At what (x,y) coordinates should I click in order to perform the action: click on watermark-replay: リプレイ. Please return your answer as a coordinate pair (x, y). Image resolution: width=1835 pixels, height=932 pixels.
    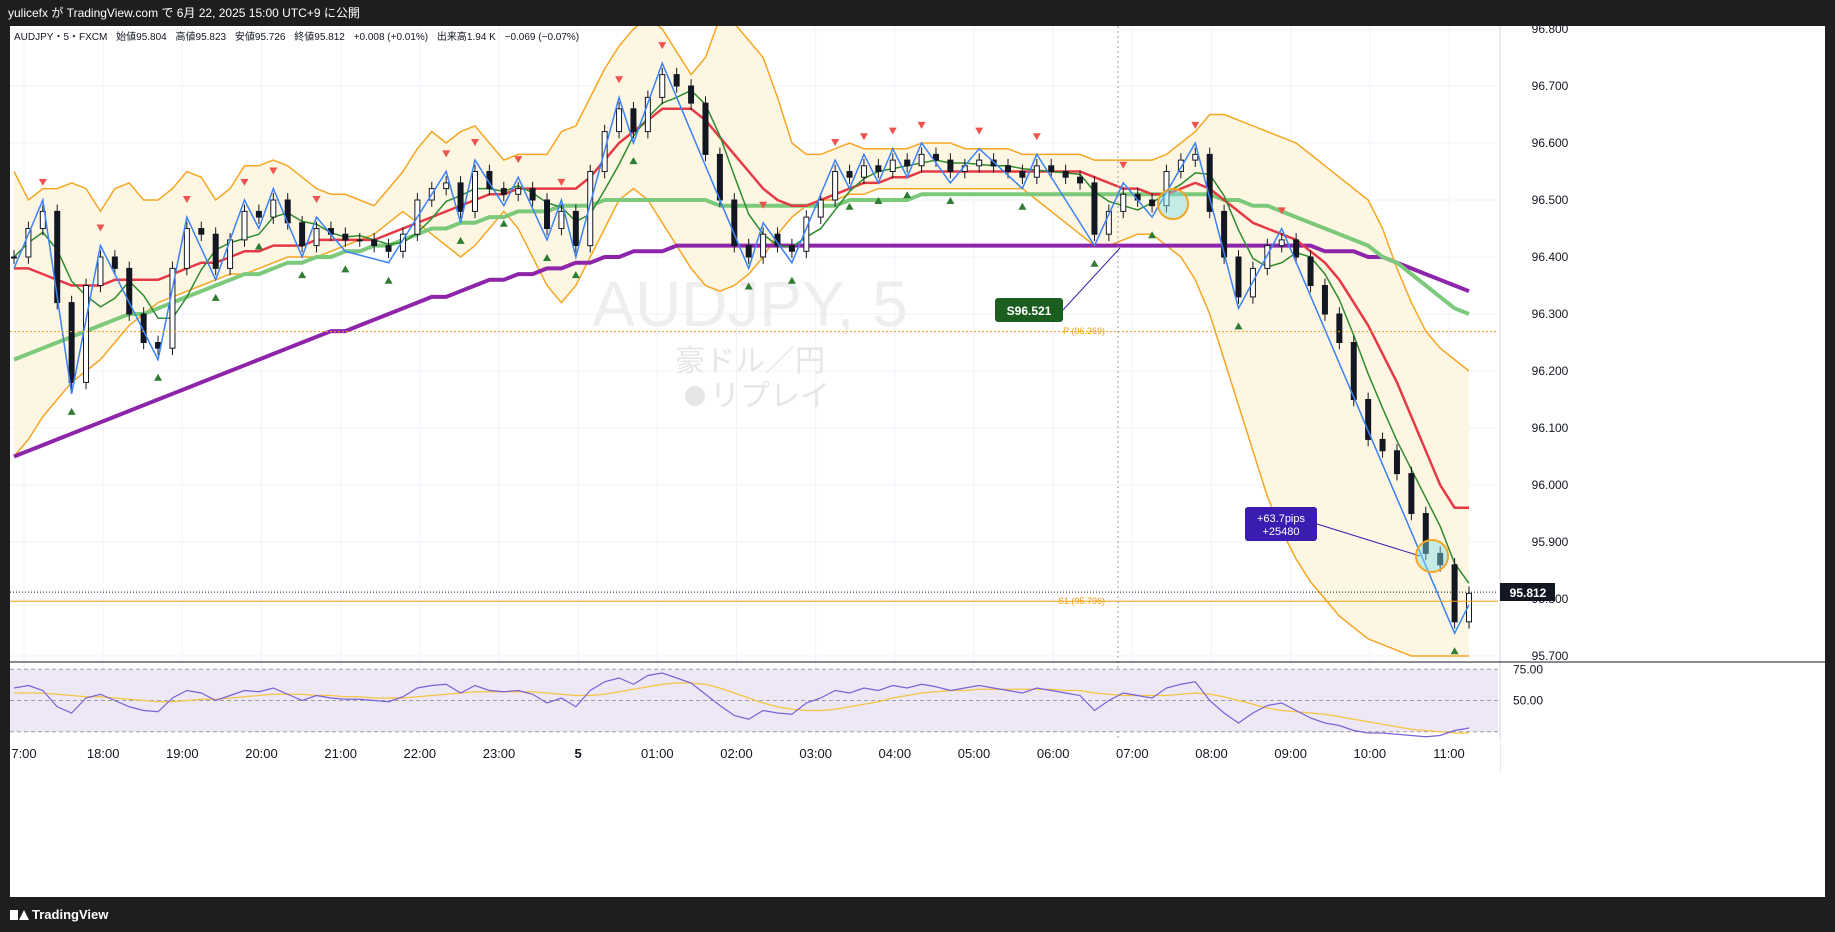
    Looking at the image, I should click on (770, 396).